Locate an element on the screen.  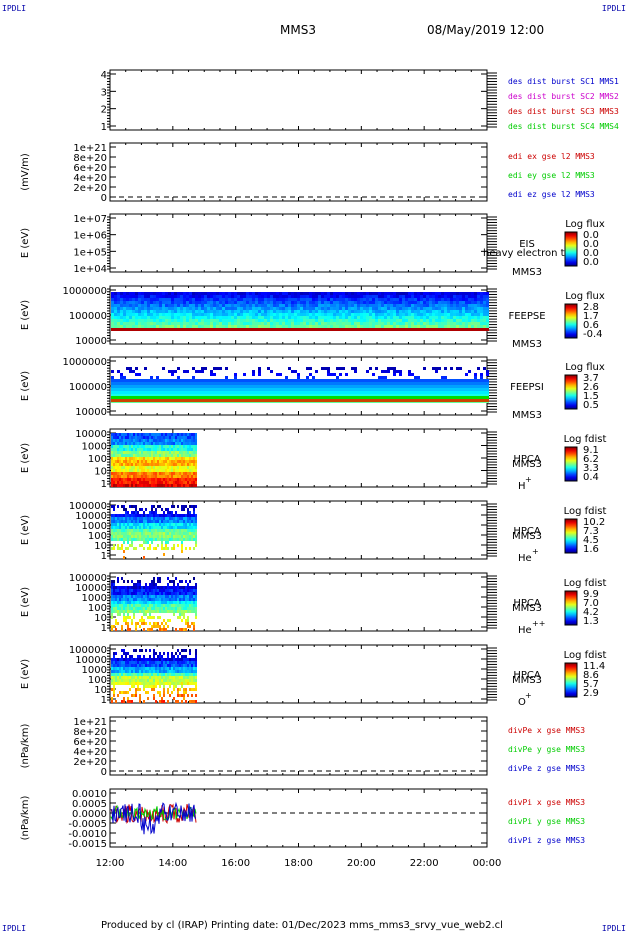
corner-label-top-right: IPDLI is located at coordinates (613, 8).